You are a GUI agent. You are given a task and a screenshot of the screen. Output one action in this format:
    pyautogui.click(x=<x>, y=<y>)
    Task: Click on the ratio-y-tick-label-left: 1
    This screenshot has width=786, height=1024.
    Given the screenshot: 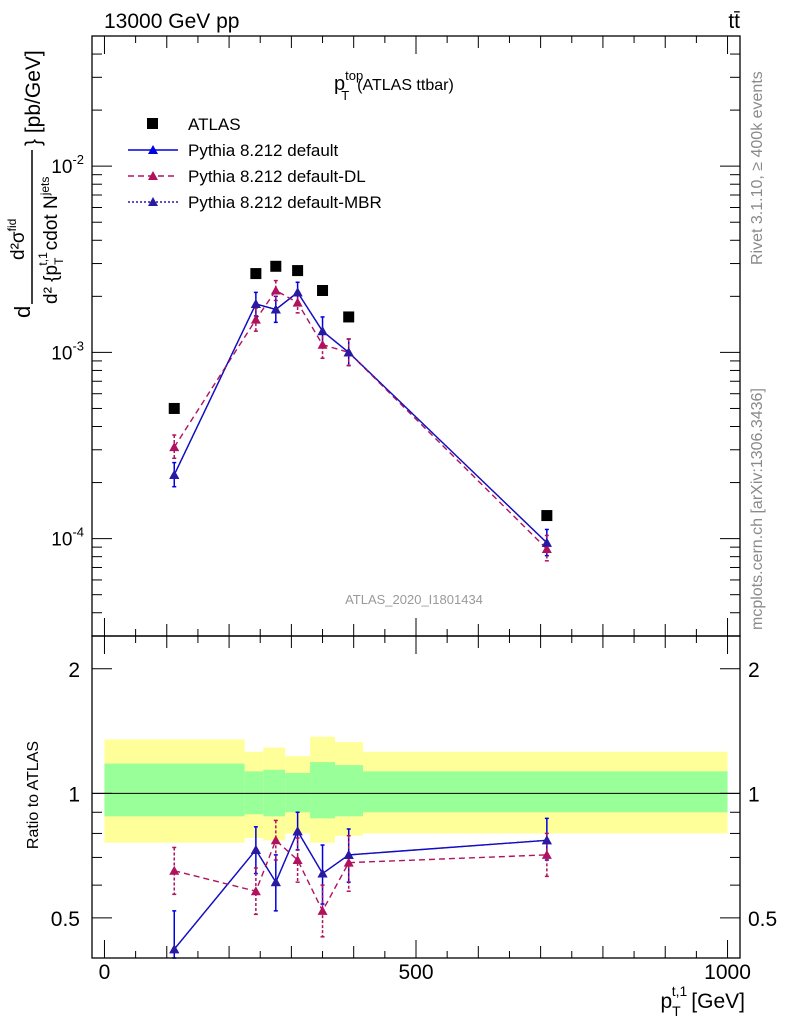 What is the action you would take?
    pyautogui.click(x=74, y=794)
    